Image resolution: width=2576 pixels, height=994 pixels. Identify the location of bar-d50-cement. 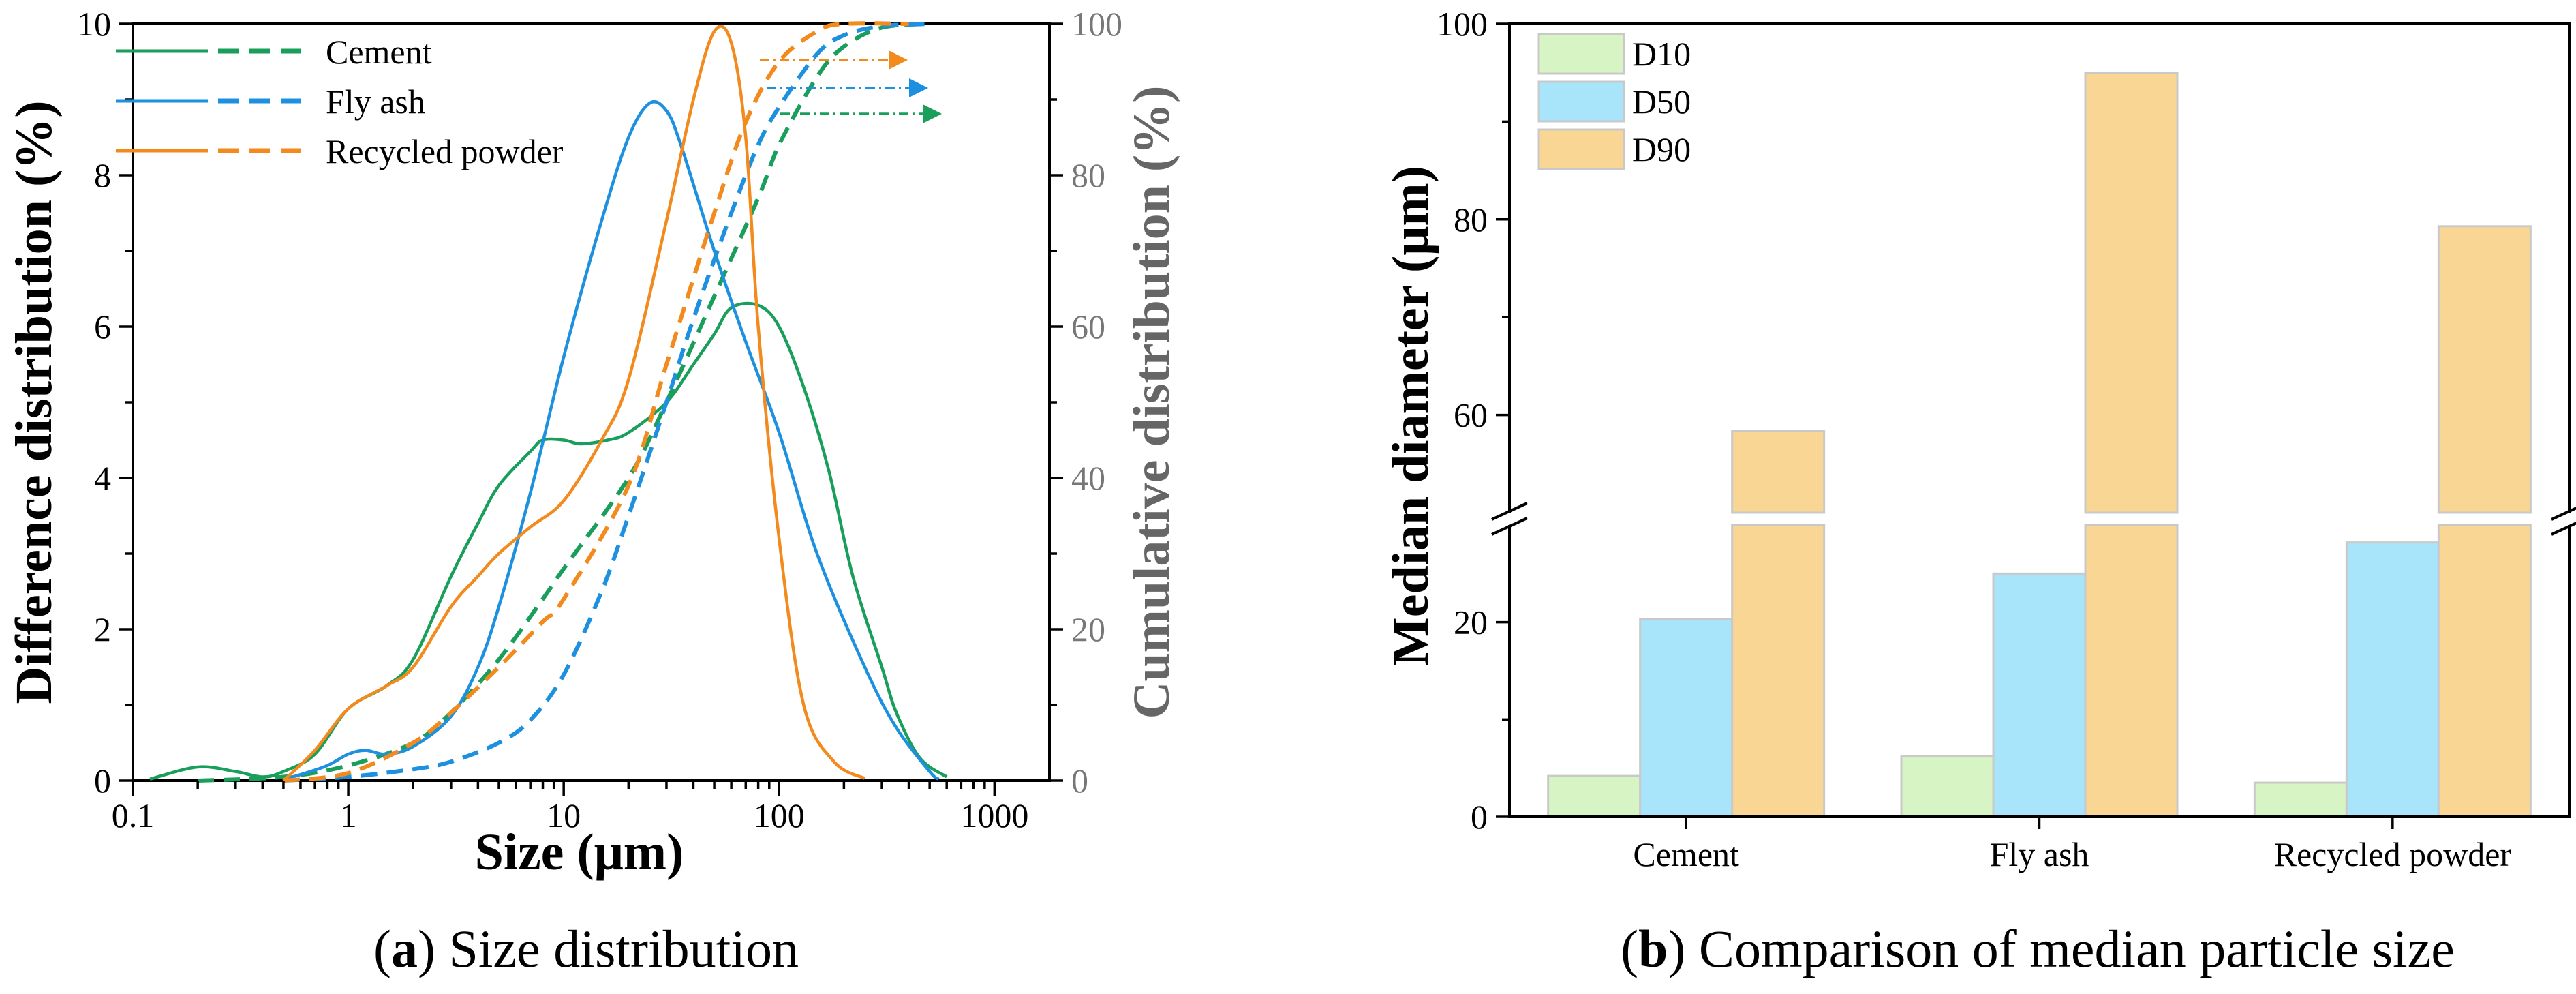
(1687, 718).